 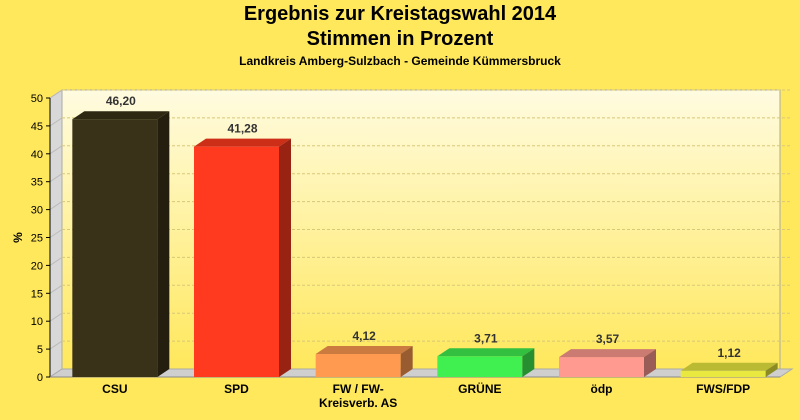 I want to click on y-tick-label: 40, so click(x=37, y=155).